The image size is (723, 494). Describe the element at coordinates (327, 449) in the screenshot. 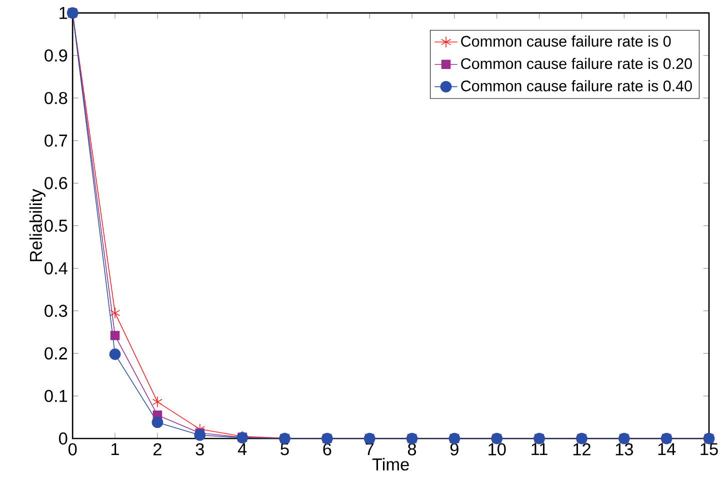

I see `x-tick-label: 6` at that location.